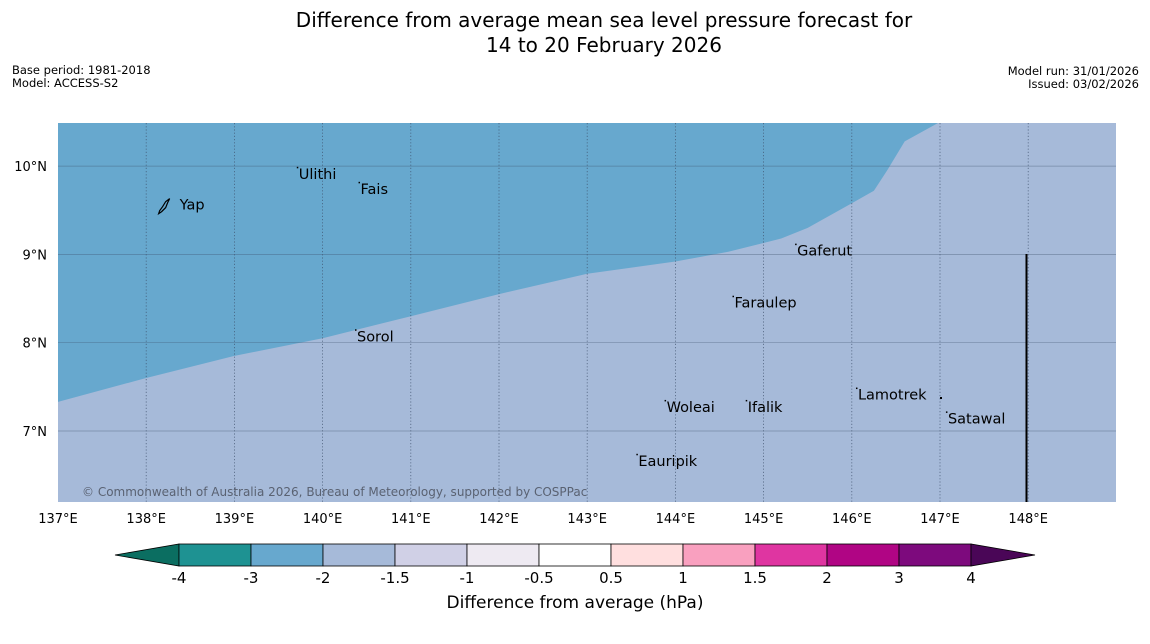 The height and width of the screenshot is (644, 1150). What do you see at coordinates (411, 519) in the screenshot?
I see `longitude-label: 141°E` at bounding box center [411, 519].